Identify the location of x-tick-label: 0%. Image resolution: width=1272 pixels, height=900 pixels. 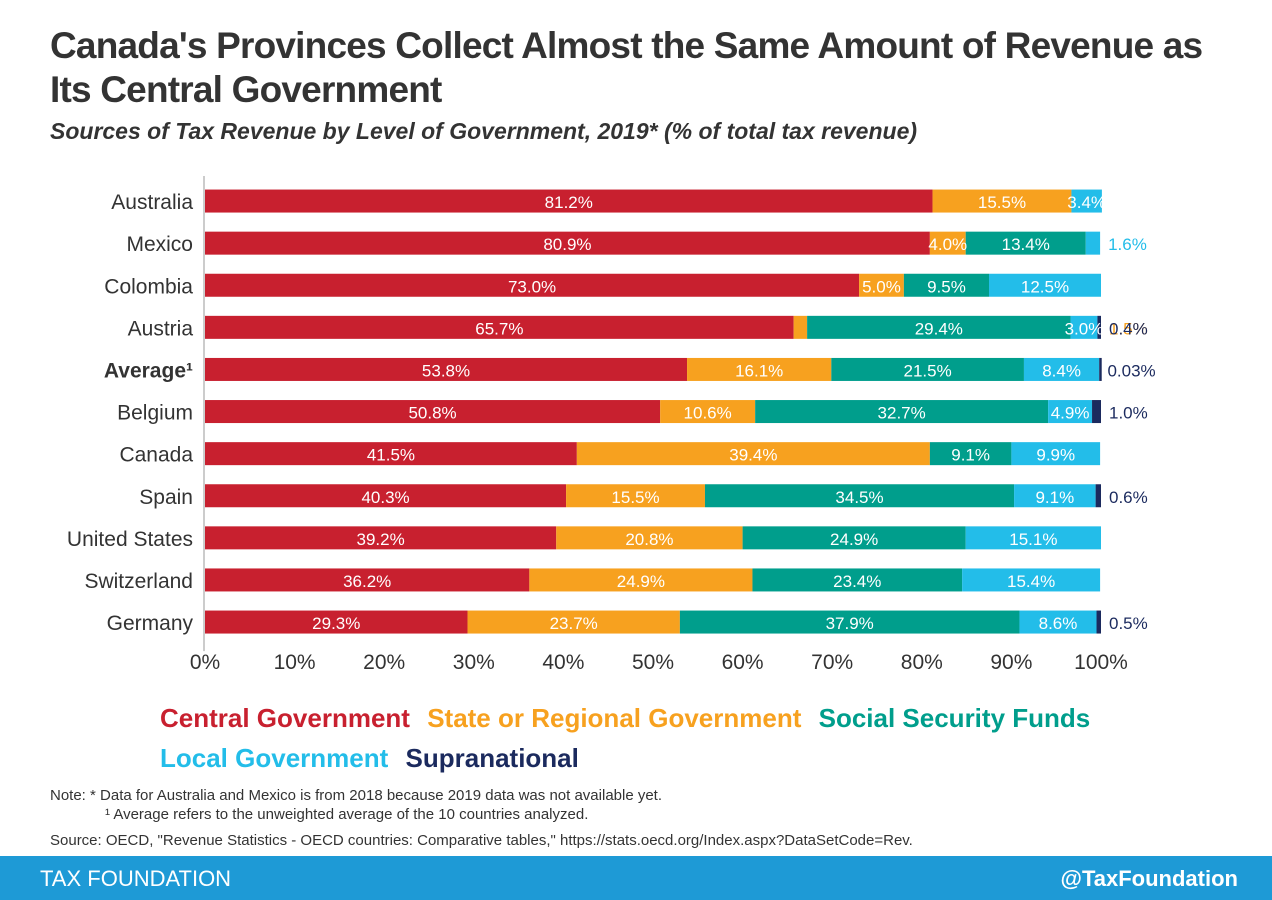
(205, 662).